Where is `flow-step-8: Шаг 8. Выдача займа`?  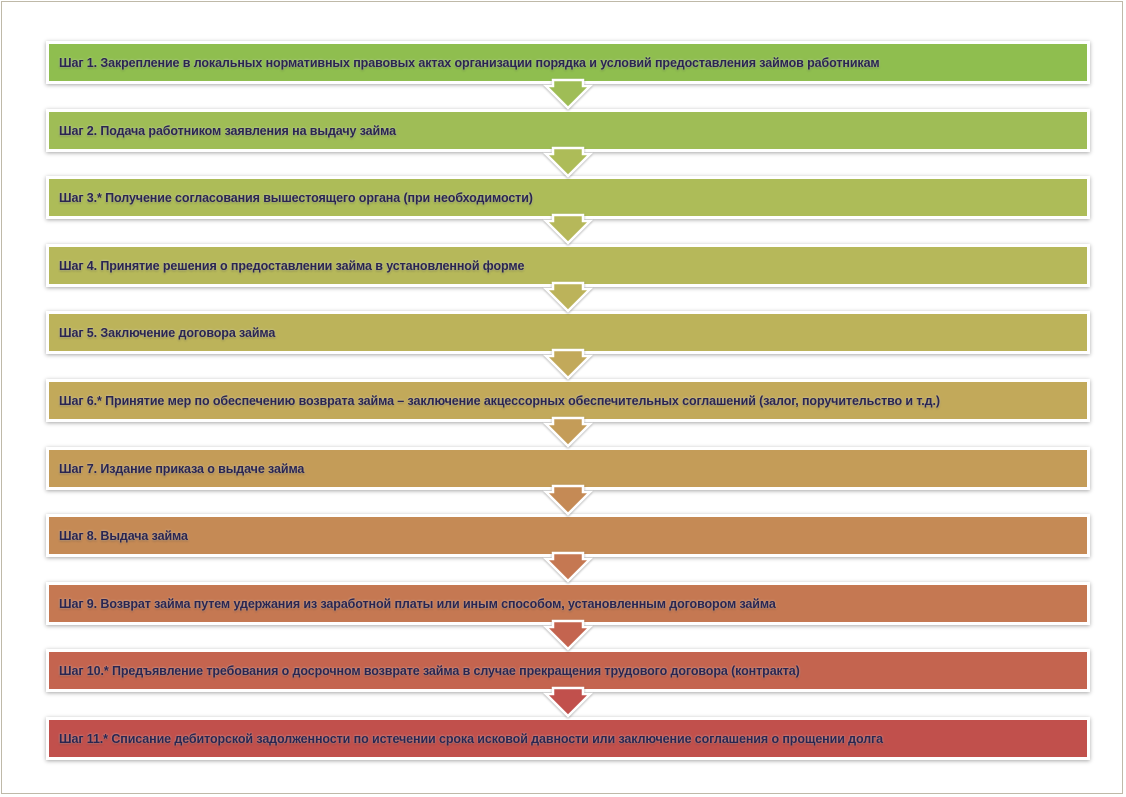
flow-step-8: Шаг 8. Выдача займа is located at coordinates (568, 535).